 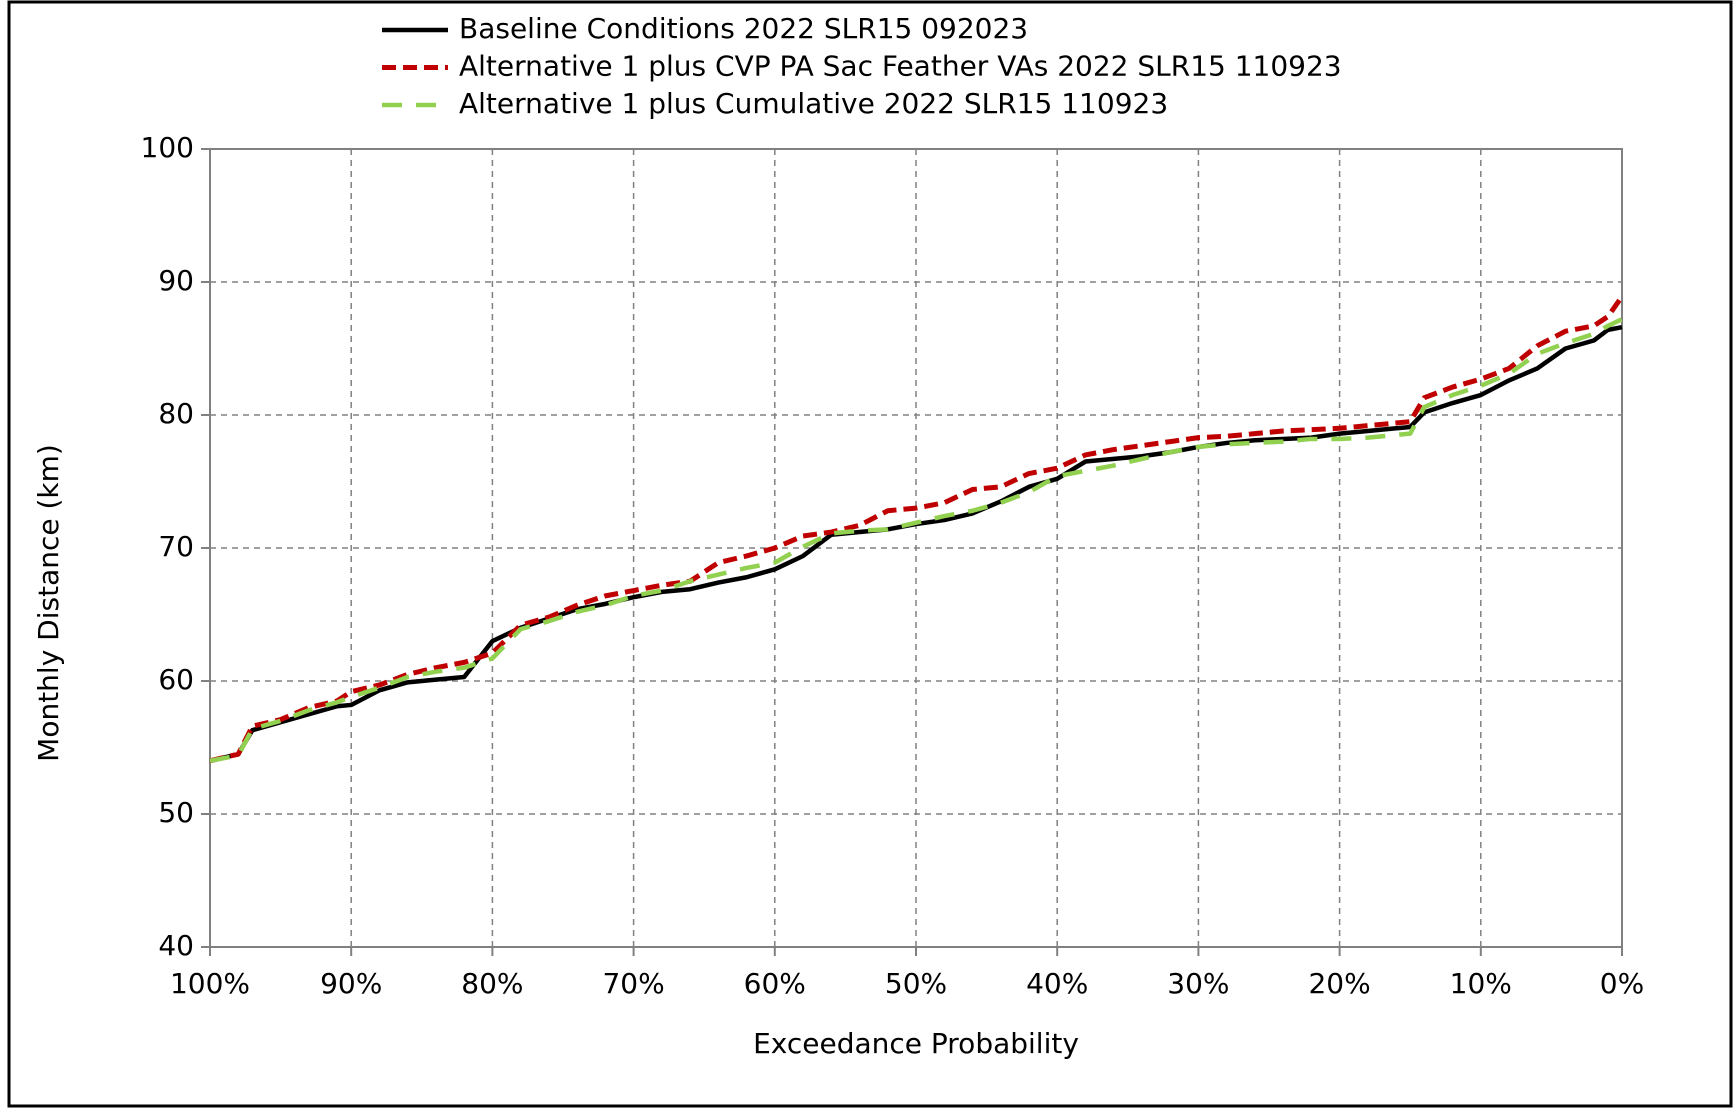 What do you see at coordinates (492, 983) in the screenshot?
I see `x-tick-label: 80%` at bounding box center [492, 983].